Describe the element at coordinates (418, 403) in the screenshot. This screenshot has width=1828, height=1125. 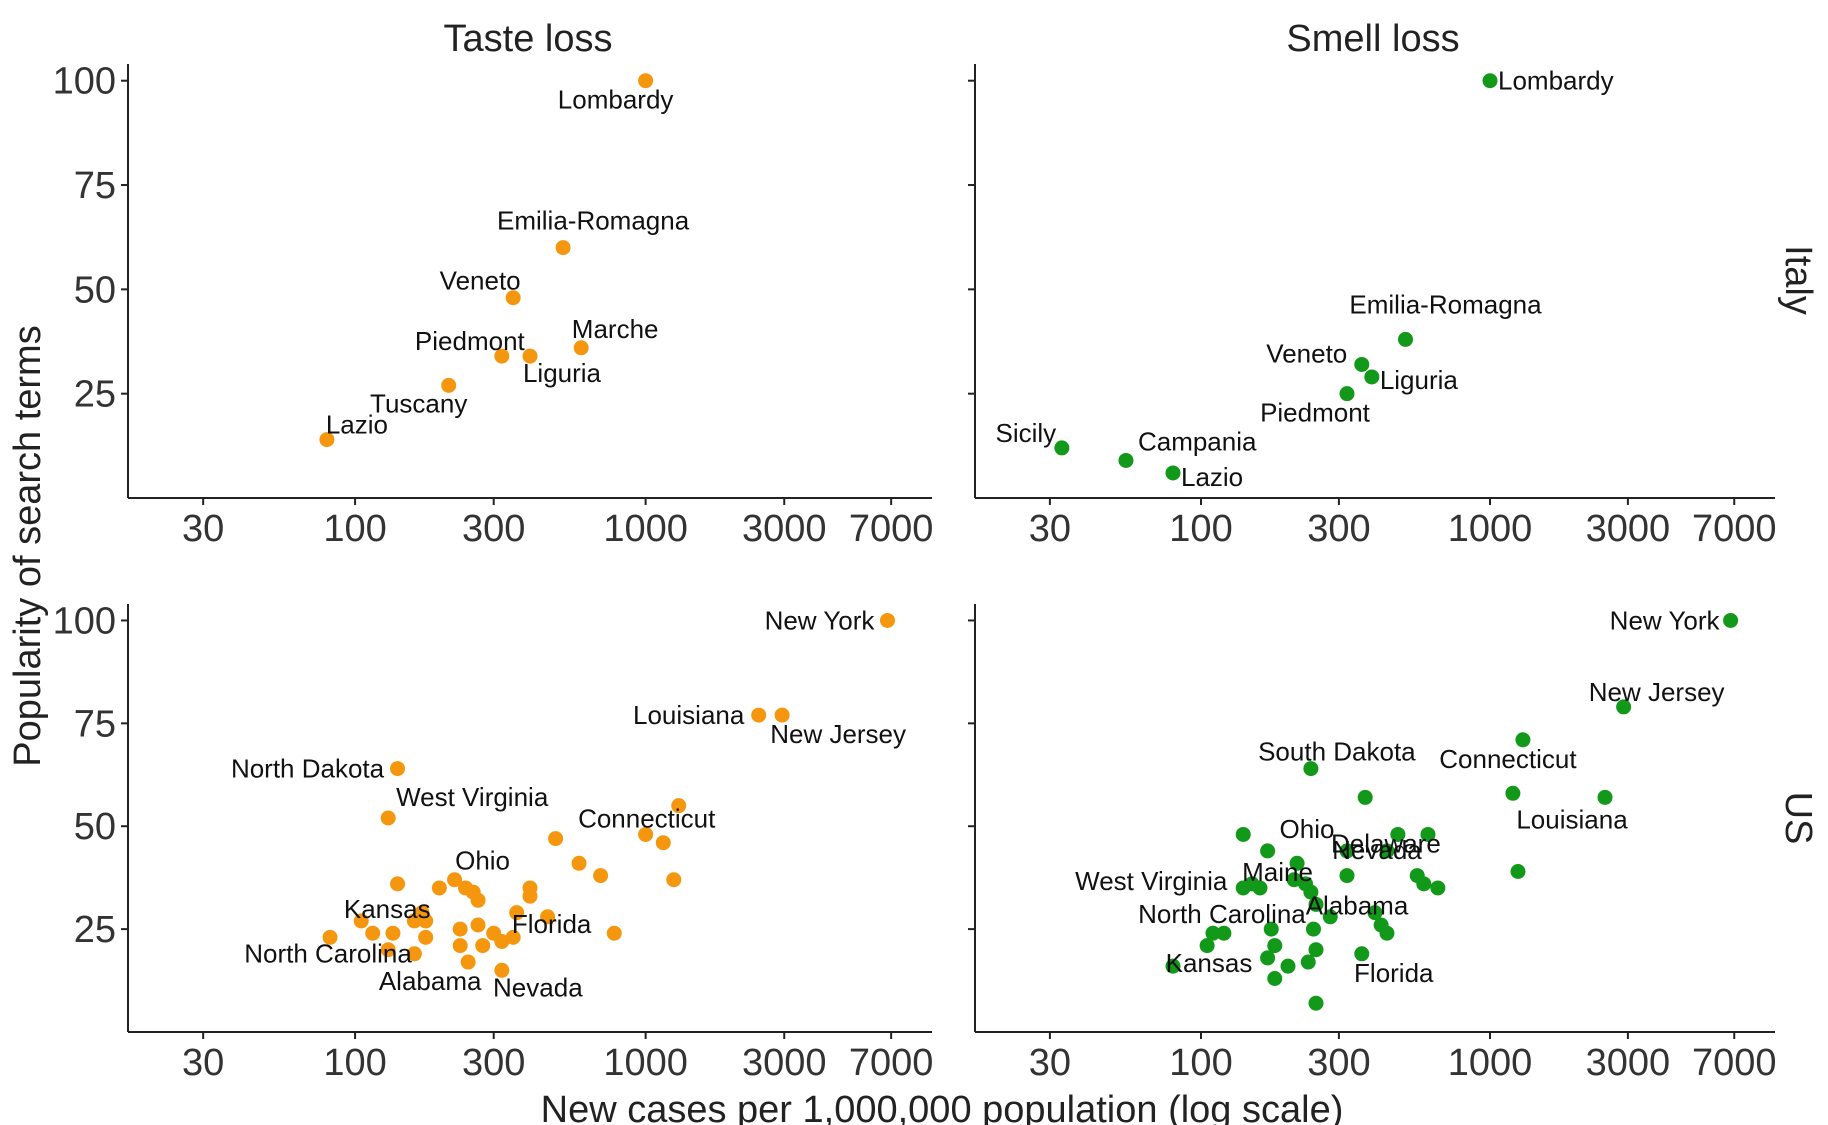
I see `point-label: Tuscany` at that location.